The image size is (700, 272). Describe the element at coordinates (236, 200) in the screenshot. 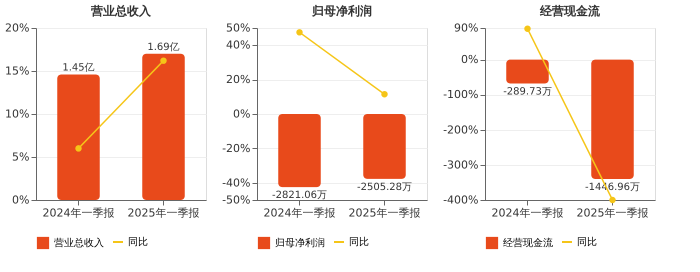

I see `y-tick-label: -50%` at that location.